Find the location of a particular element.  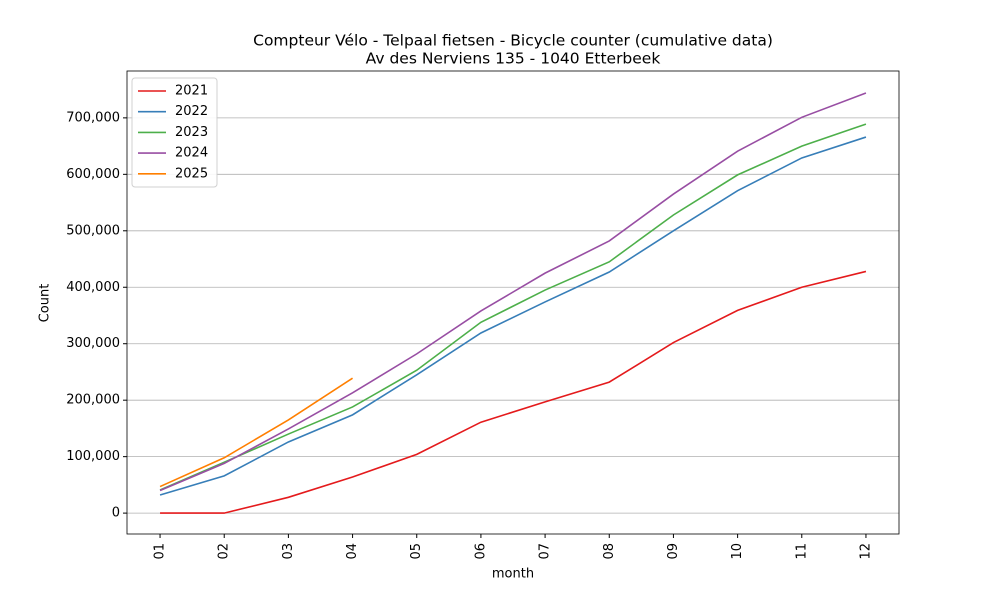

y-axis-label: Count is located at coordinates (45, 303).